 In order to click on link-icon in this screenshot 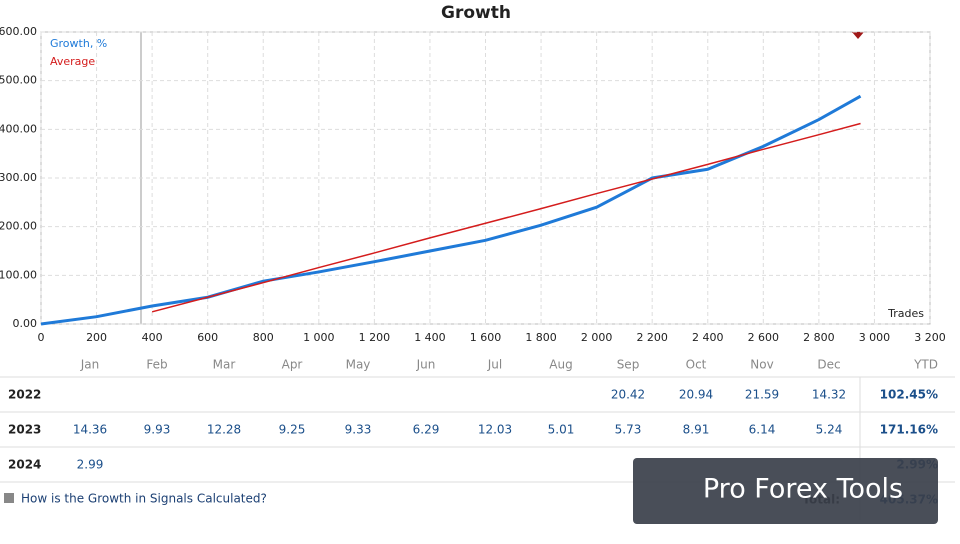, I will do `click(9, 498)`.